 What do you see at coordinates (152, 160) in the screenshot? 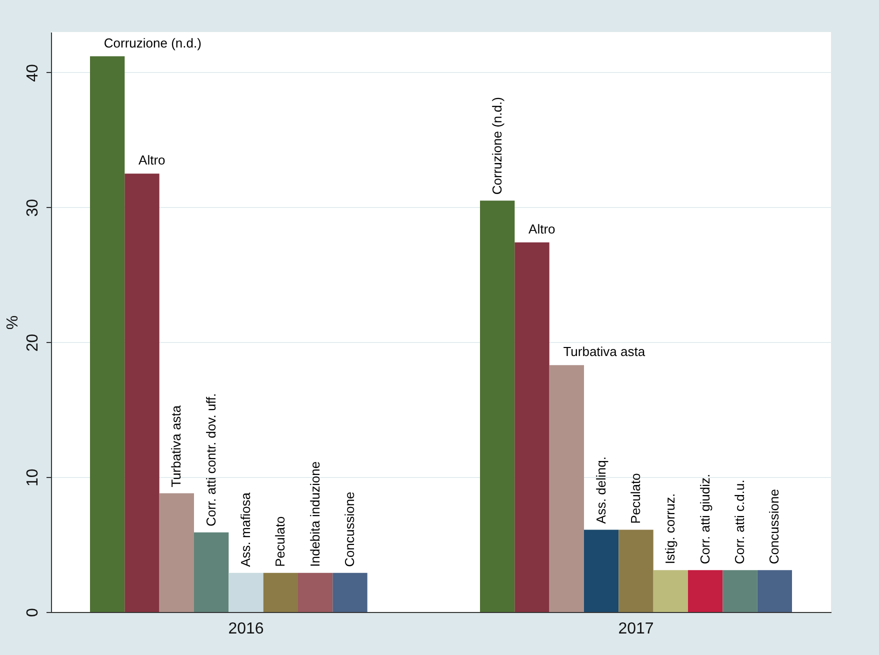
I see `series-label: Altro` at bounding box center [152, 160].